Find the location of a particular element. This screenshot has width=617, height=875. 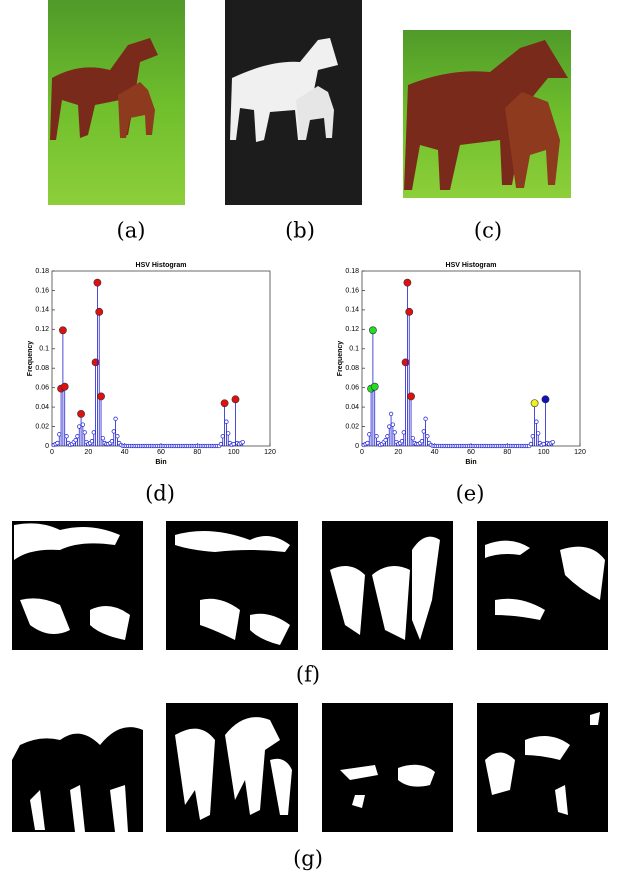

y-axis-label: Frequency is located at coordinates (340, 359).